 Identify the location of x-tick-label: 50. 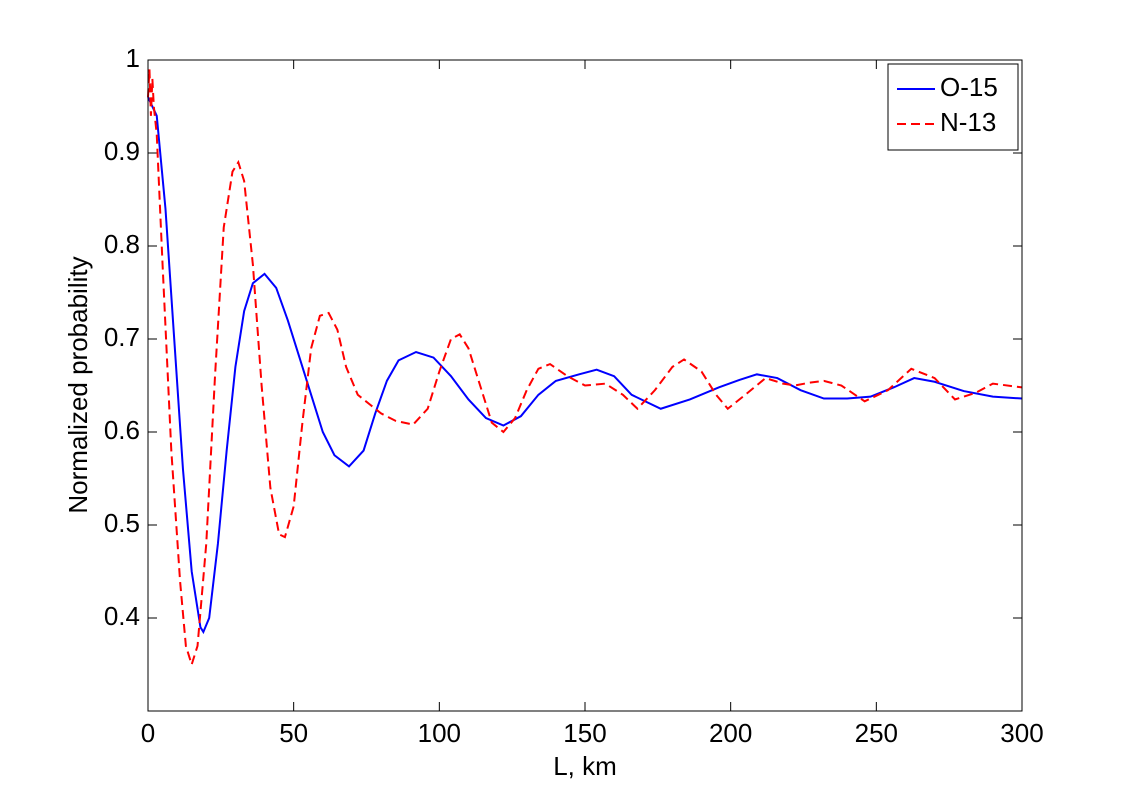
(293, 733).